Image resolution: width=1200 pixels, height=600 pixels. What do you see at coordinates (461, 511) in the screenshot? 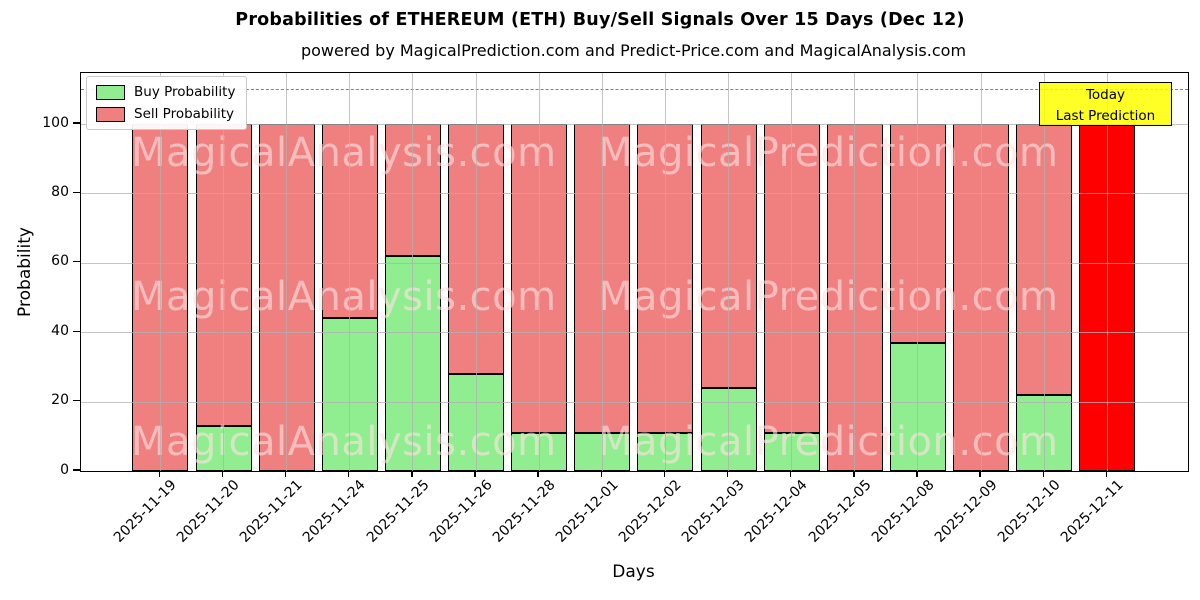
I see `x-tick-label: 2025-11-26` at bounding box center [461, 511].